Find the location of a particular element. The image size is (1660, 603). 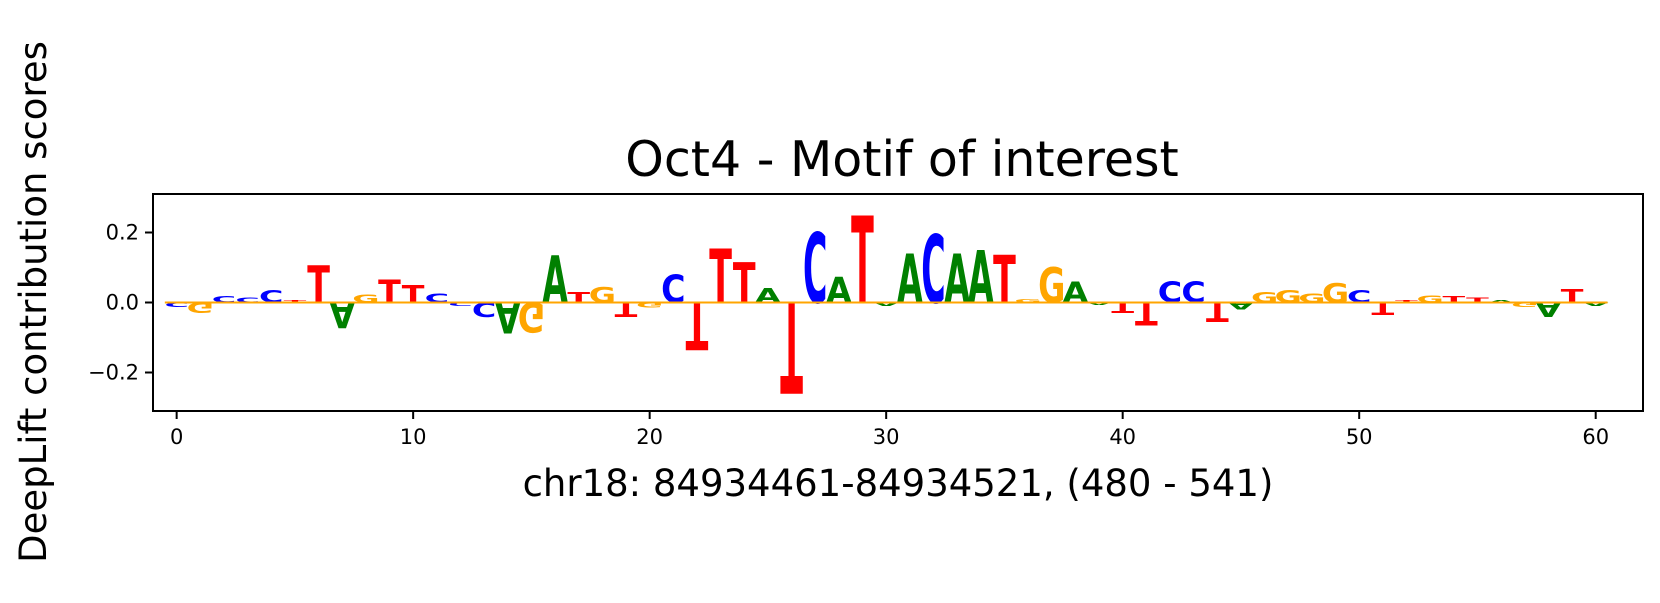

logo-letter-A-pos-25: A is located at coordinates (768, 297).